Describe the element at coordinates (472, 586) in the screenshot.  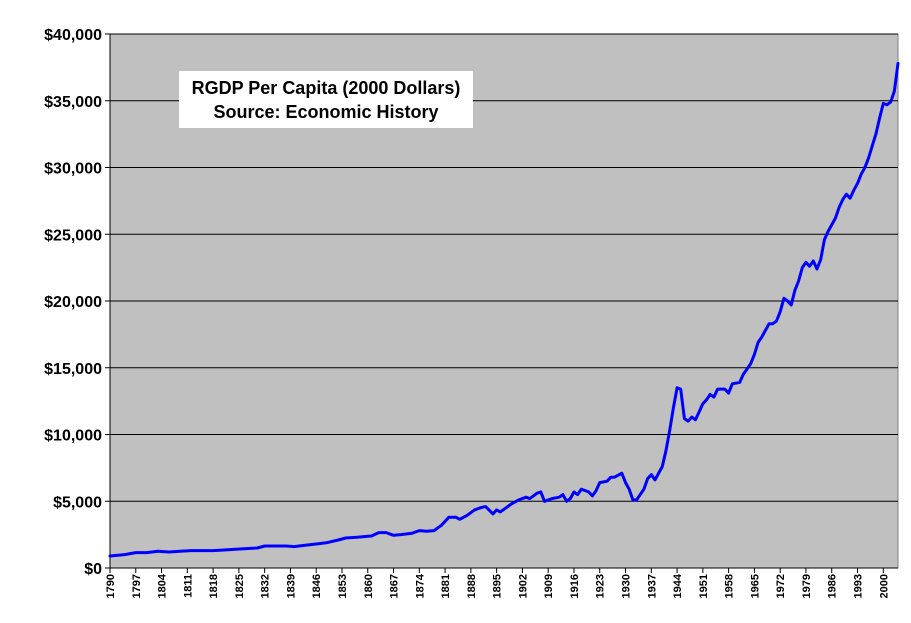
I see `x-tick-label: 1888` at that location.